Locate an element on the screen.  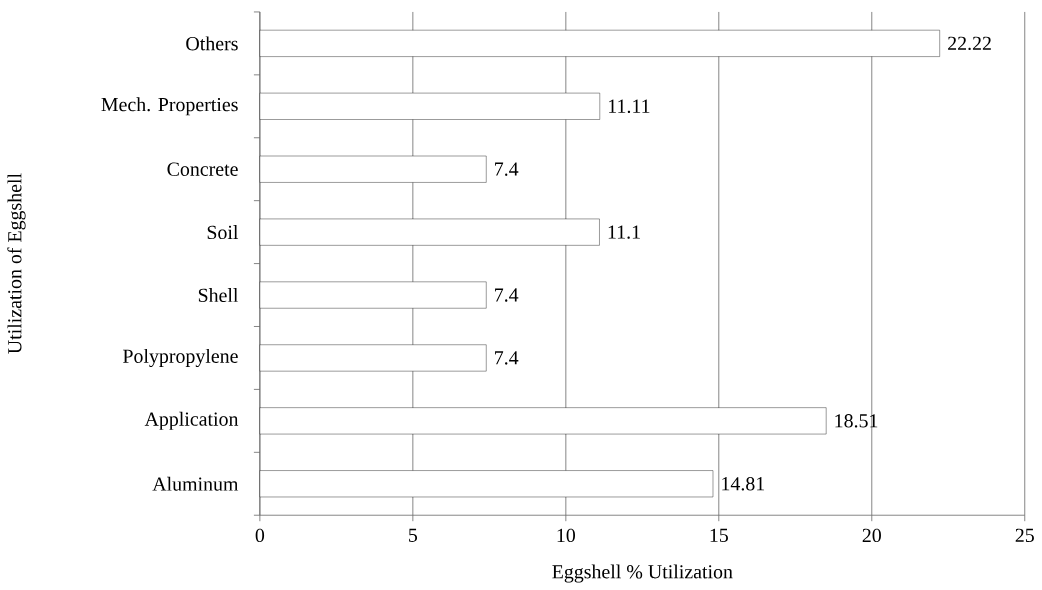
data-label: 18.51 is located at coordinates (856, 421).